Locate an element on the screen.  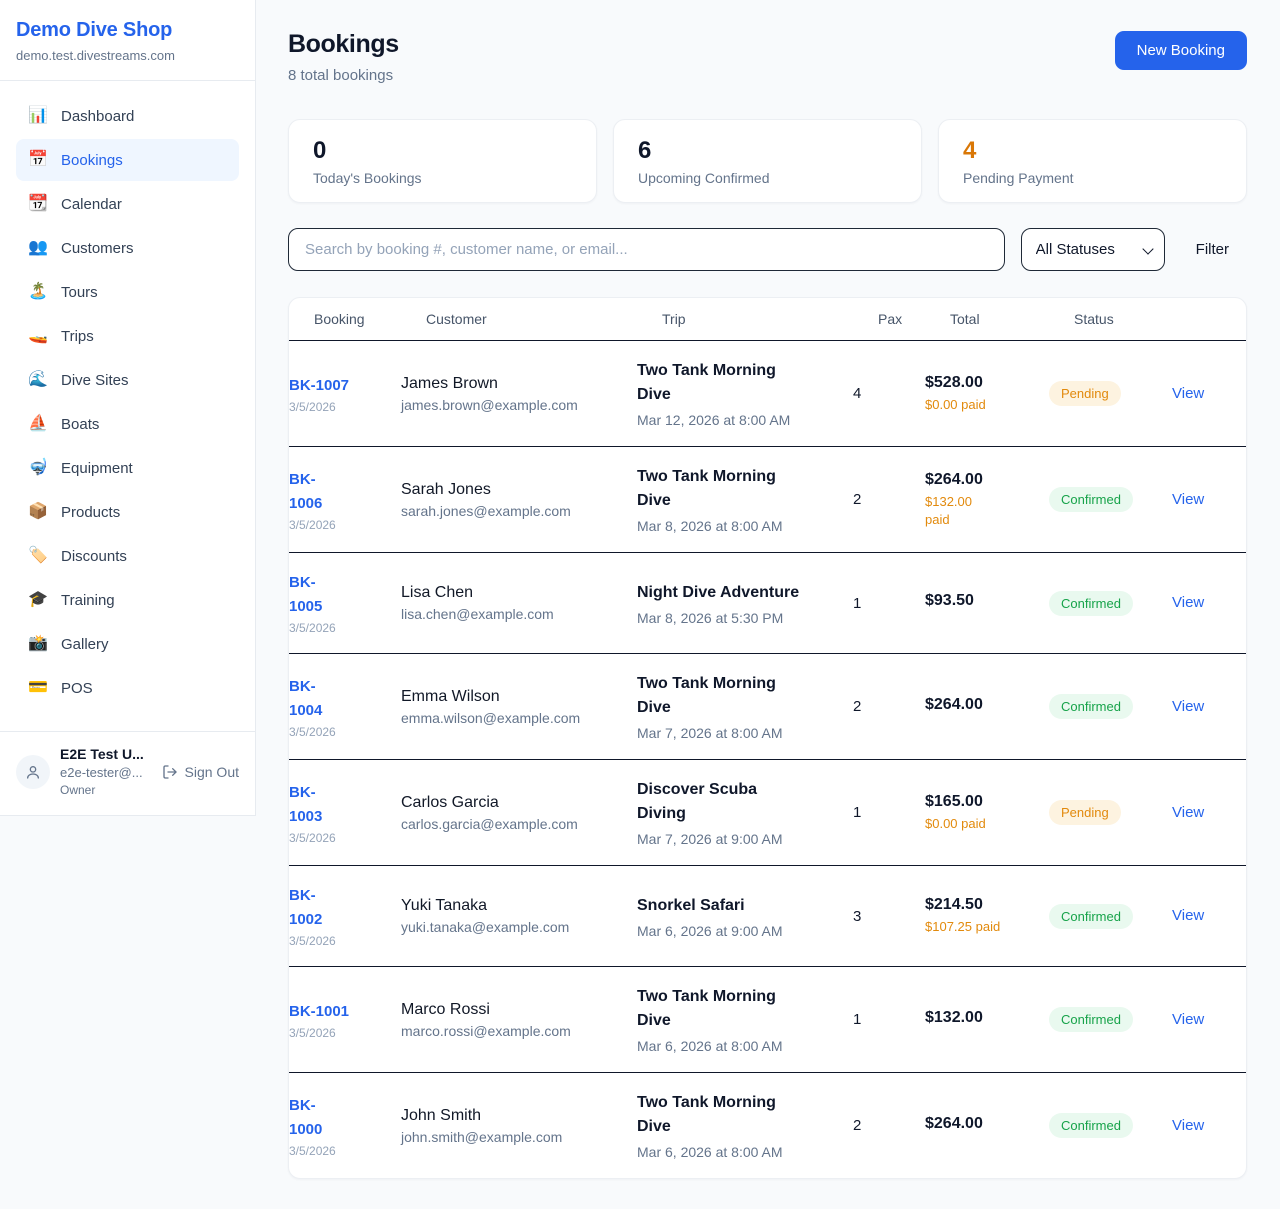
status-select: All Statuses is located at coordinates (1092, 249).